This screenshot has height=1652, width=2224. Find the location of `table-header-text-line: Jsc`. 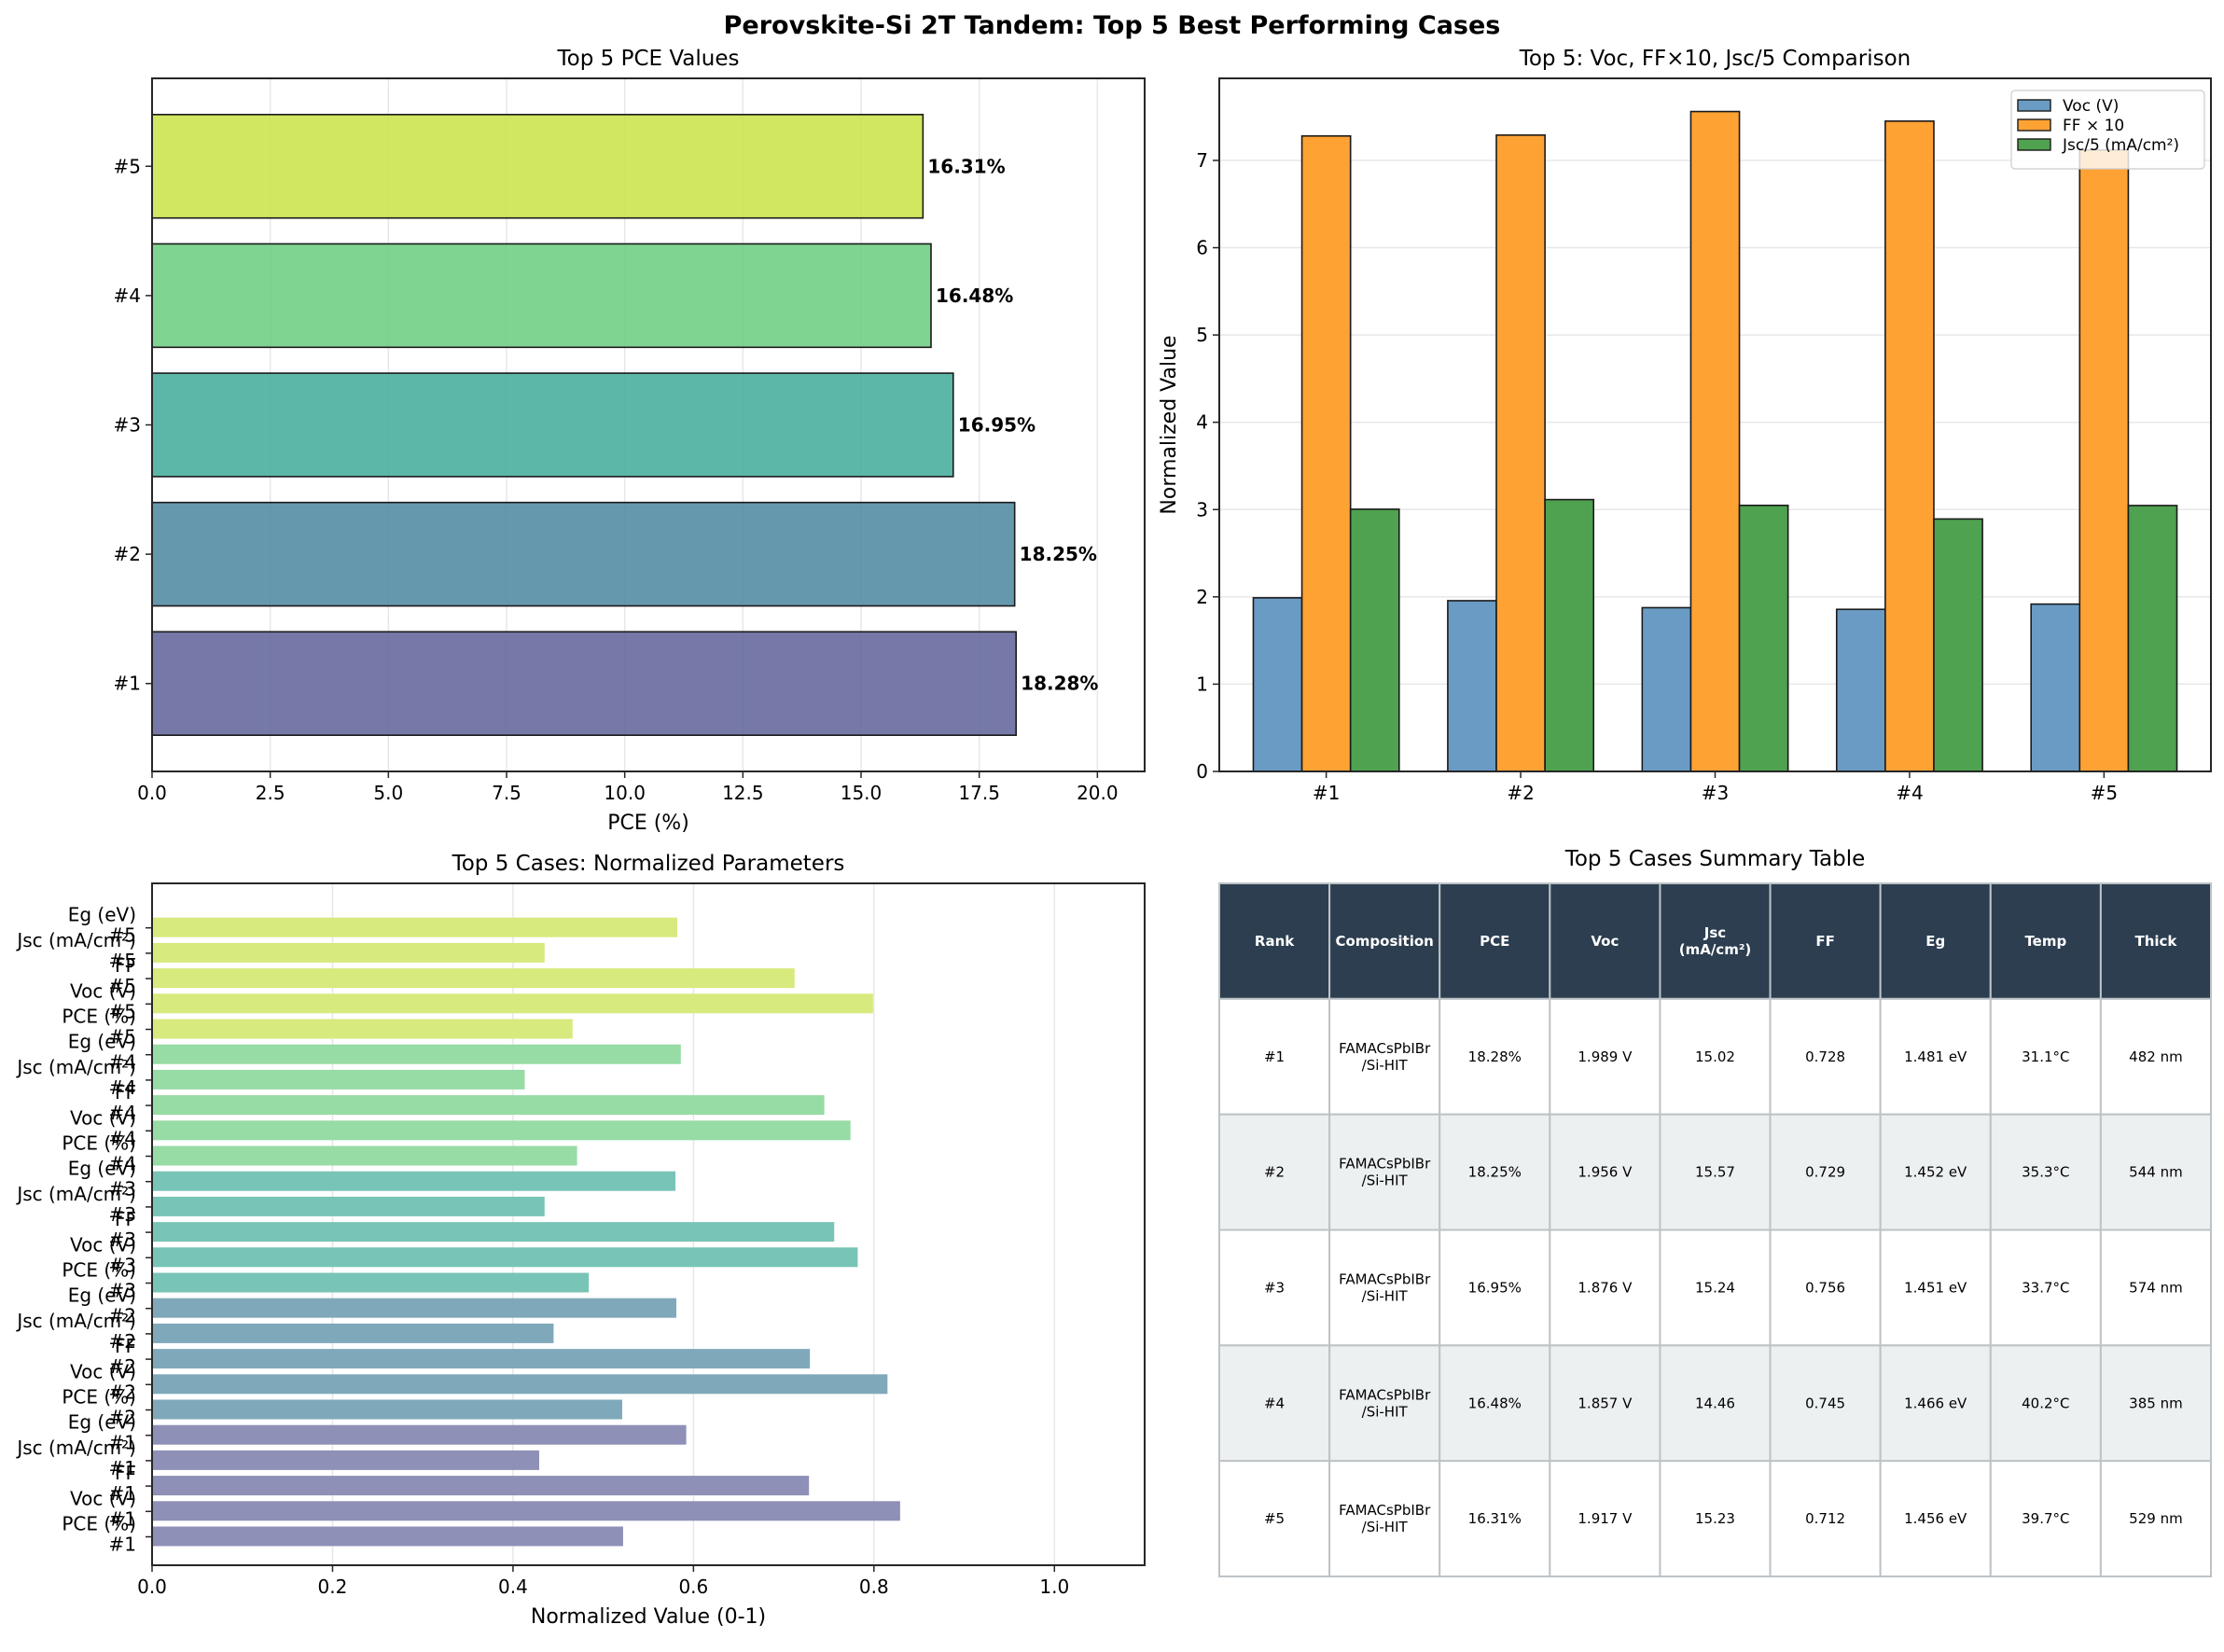

table-header-text-line: Jsc is located at coordinates (1714, 933).